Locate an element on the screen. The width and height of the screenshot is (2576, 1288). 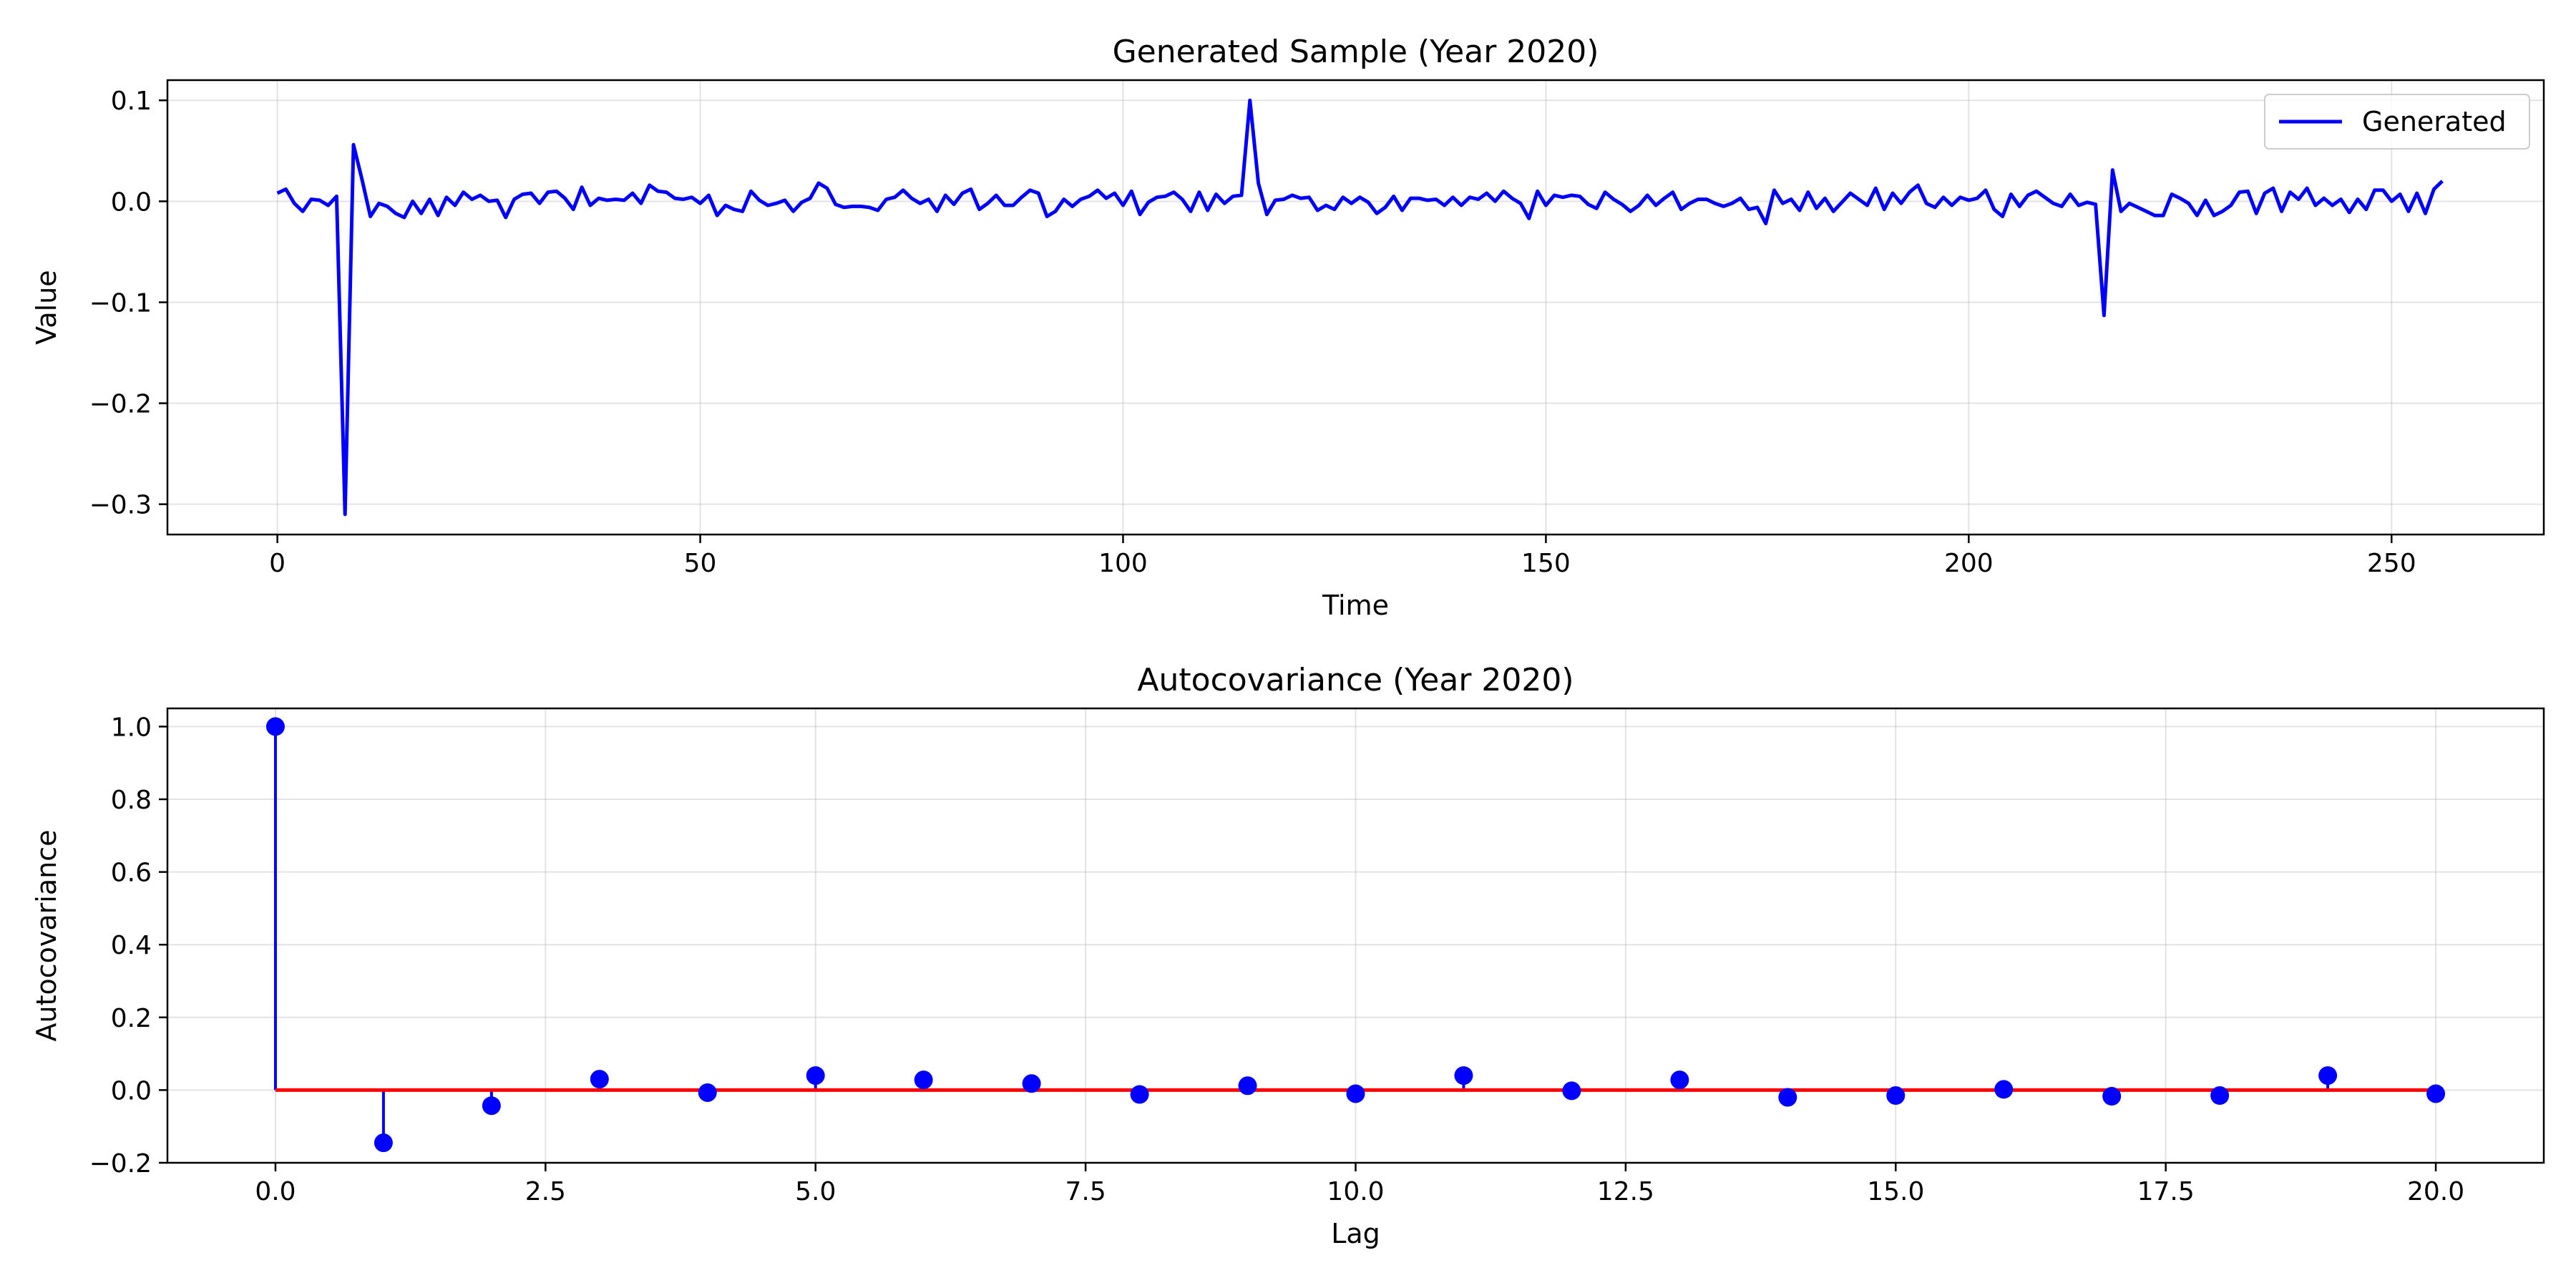
autocovariance-plot-x-tick-label: 2.5 is located at coordinates (545, 1191).